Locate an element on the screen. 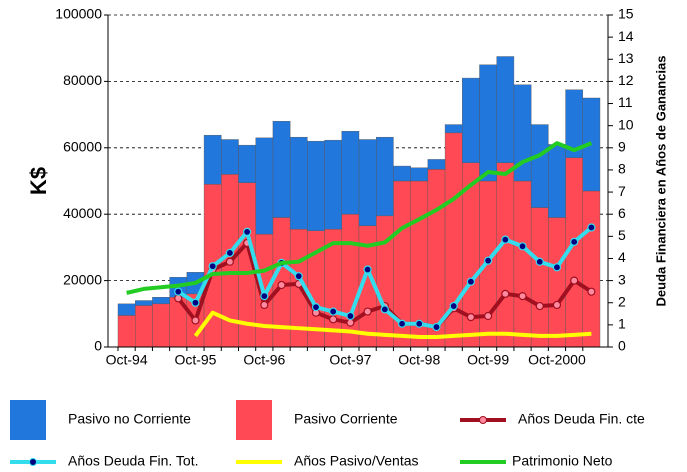 The width and height of the screenshot is (687, 472). x-tick-label: Oct-2000 is located at coordinates (557, 360).